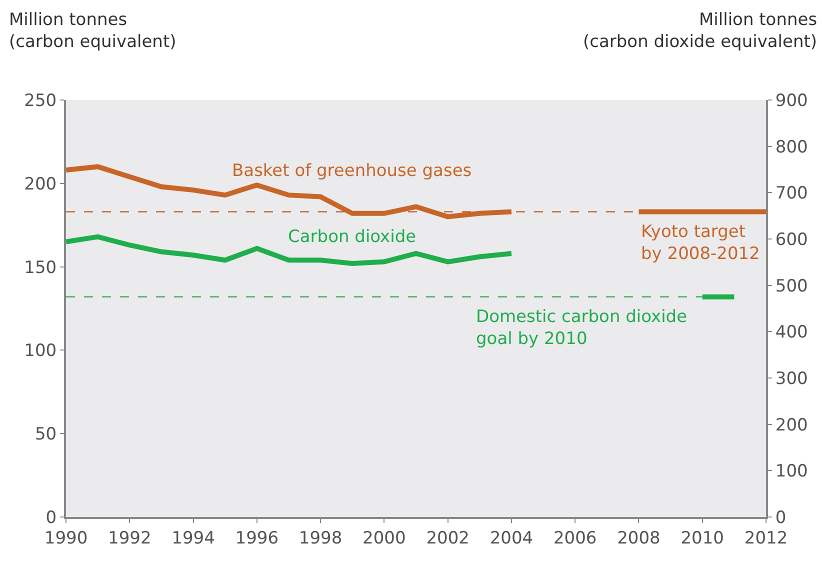 The height and width of the screenshot is (567, 822). Describe the element at coordinates (791, 425) in the screenshot. I see `y2-tick-label: 200` at that location.